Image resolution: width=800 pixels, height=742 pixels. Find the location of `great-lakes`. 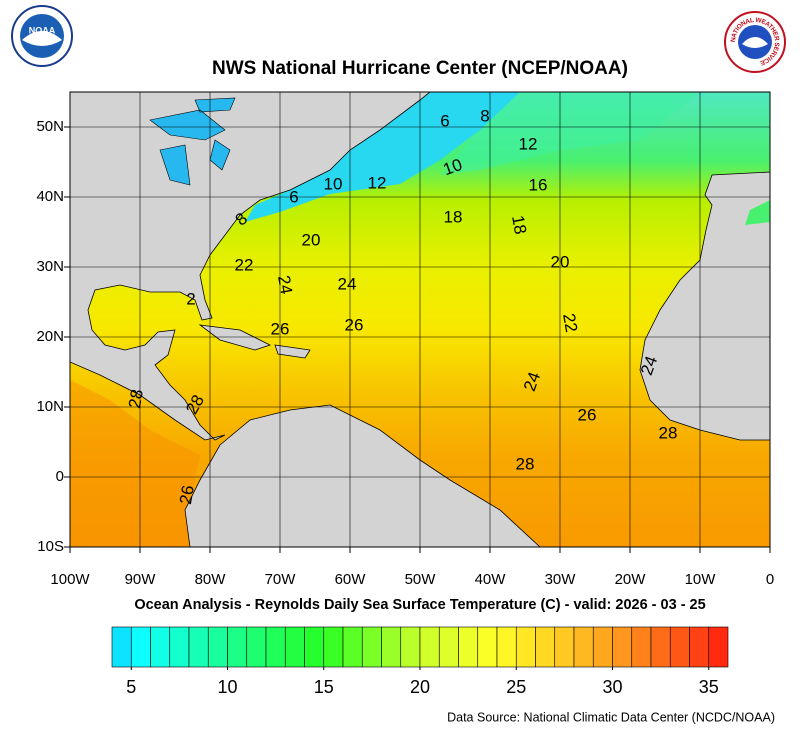

great-lakes is located at coordinates (192, 141).